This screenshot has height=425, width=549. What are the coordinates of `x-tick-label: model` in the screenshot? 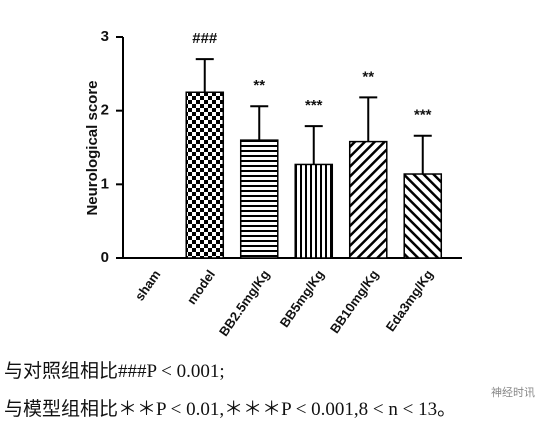 It's located at (201, 287).